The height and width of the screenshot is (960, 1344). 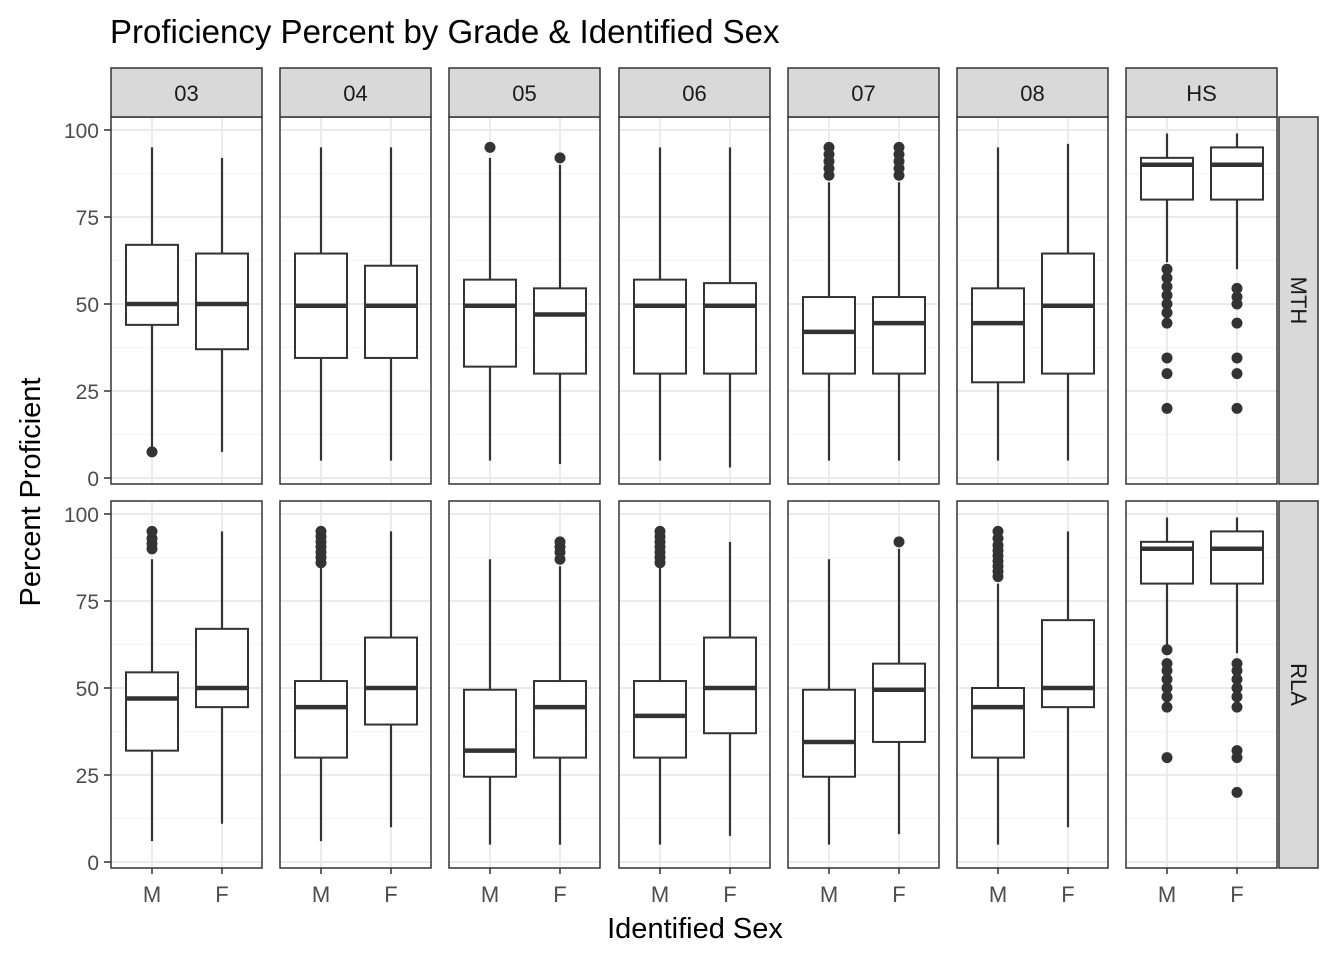 I want to click on y-tick-label: 100, so click(x=81, y=515).